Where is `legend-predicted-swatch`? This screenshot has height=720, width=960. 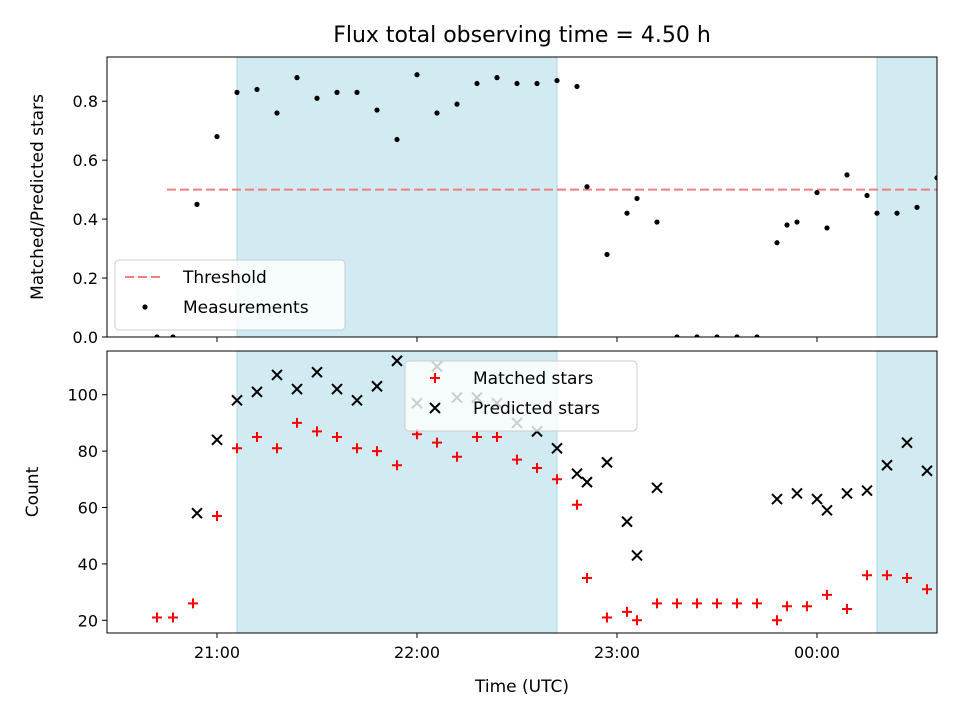
legend-predicted-swatch is located at coordinates (435, 408).